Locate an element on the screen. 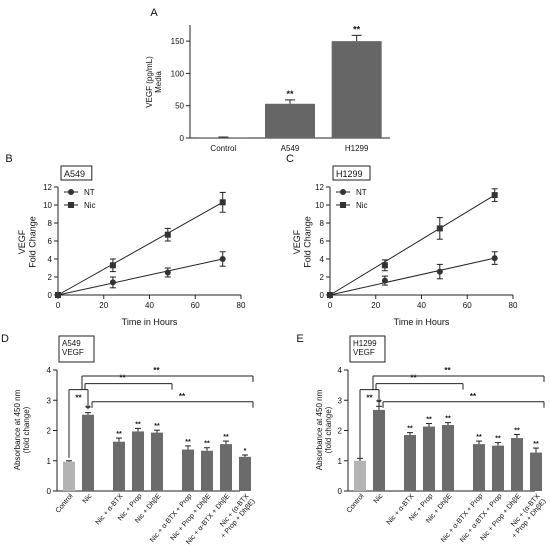  cell-label-box-c is located at coordinates (351, 173).